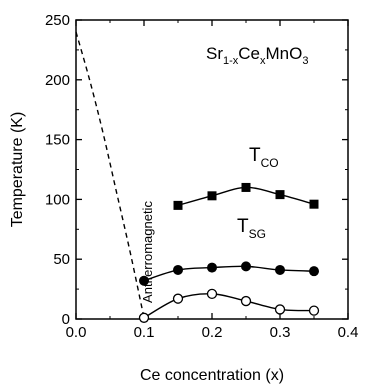  What do you see at coordinates (257, 55) in the screenshot?
I see `formula-annotation: Sr1-xCexMnO3` at bounding box center [257, 55].